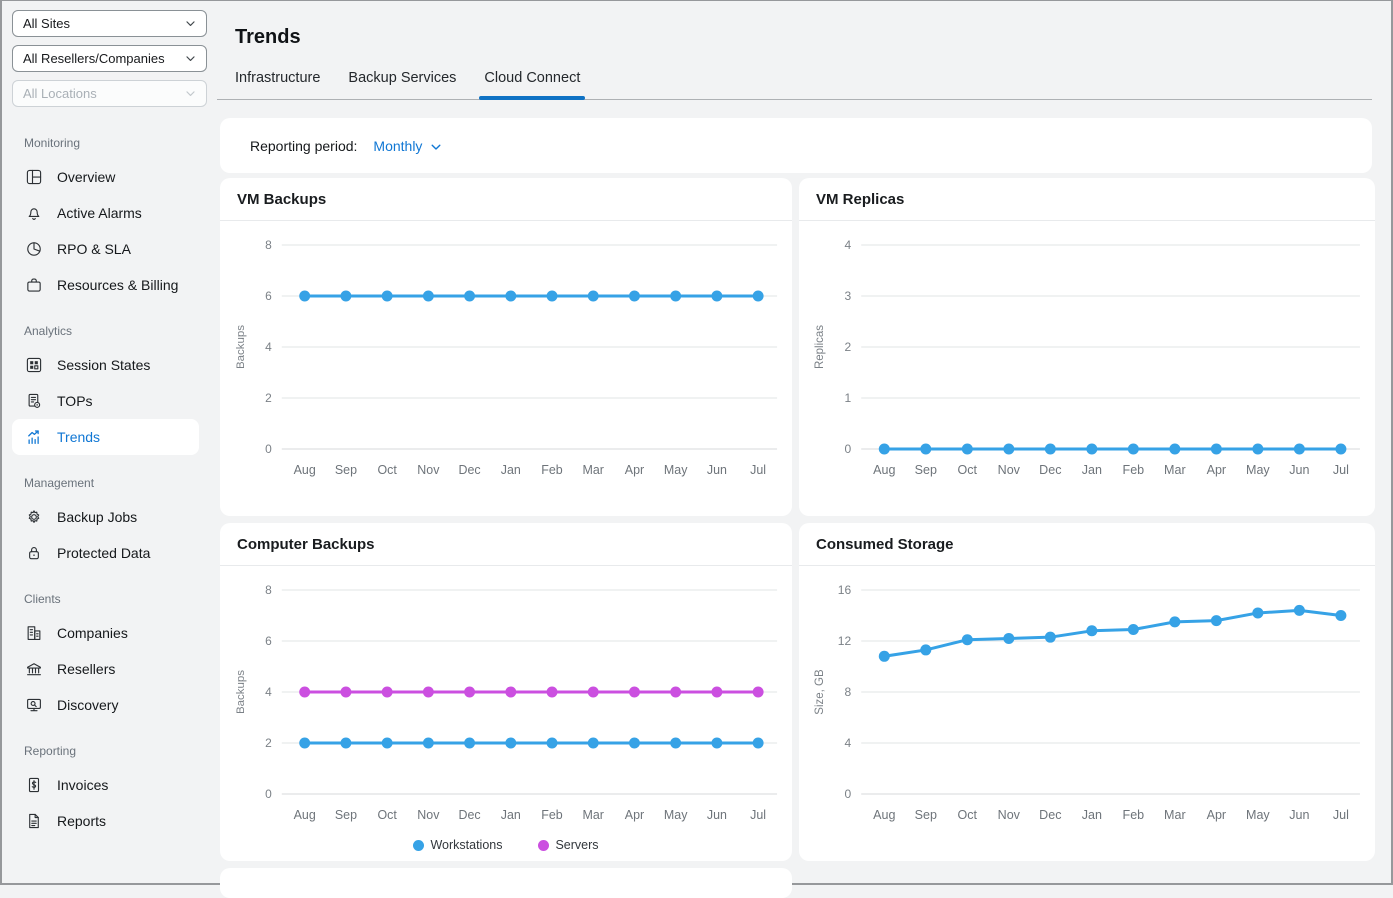 The width and height of the screenshot is (1393, 898). Describe the element at coordinates (676, 470) in the screenshot. I see `svg-text: May` at that location.